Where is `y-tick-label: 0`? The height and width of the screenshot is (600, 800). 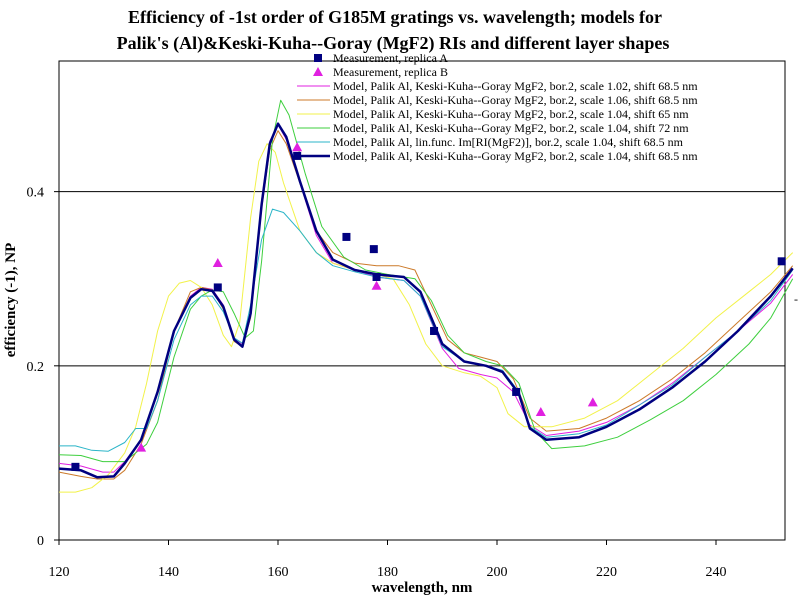
y-tick-label: 0 is located at coordinates (40, 541).